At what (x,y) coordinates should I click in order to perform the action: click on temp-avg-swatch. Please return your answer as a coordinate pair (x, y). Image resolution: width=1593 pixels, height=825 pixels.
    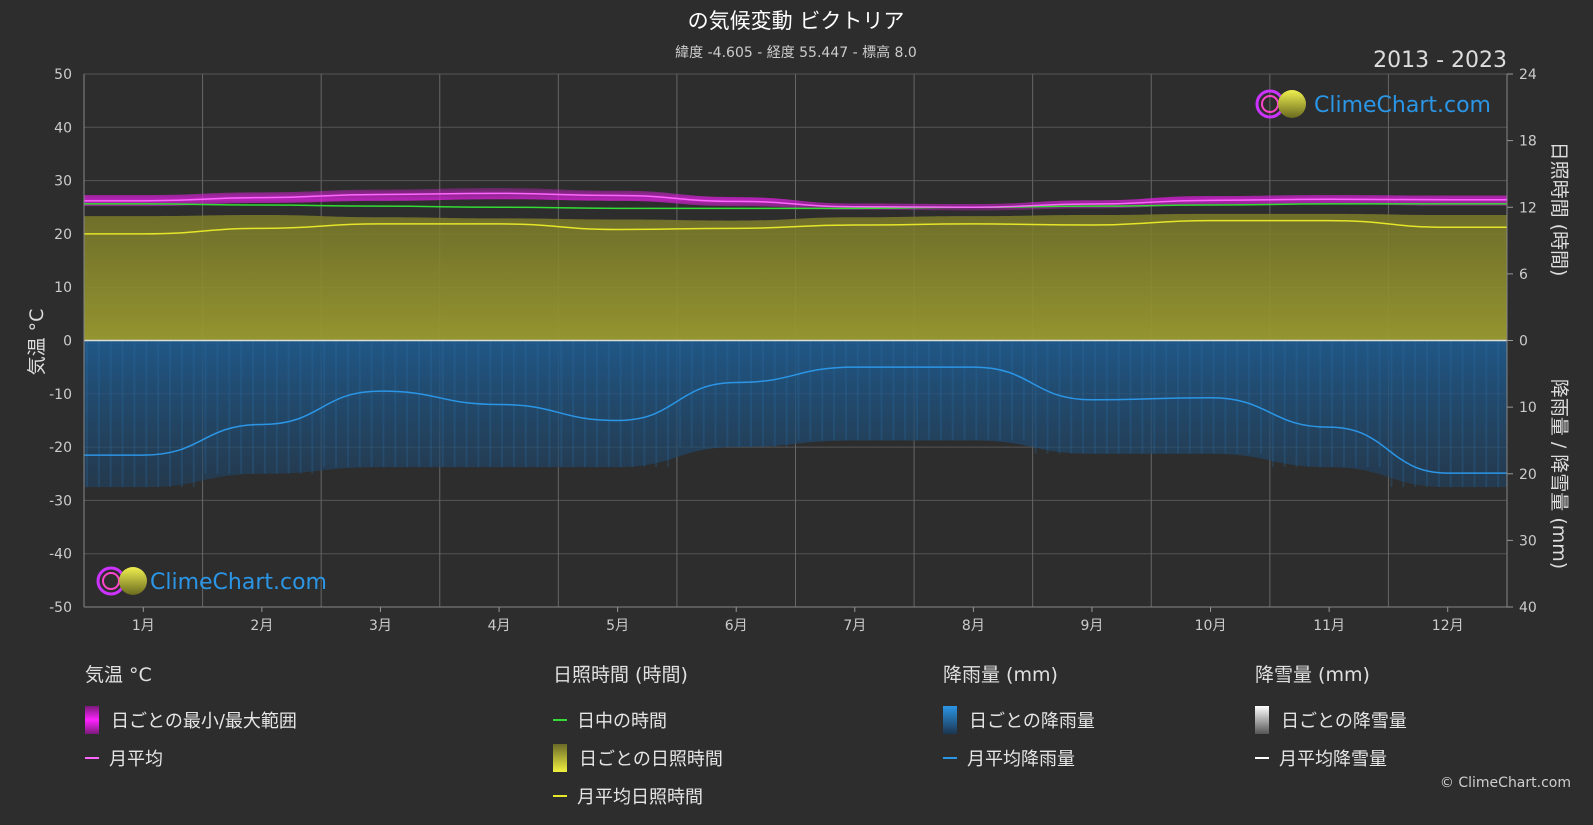
    Looking at the image, I should click on (92, 758).